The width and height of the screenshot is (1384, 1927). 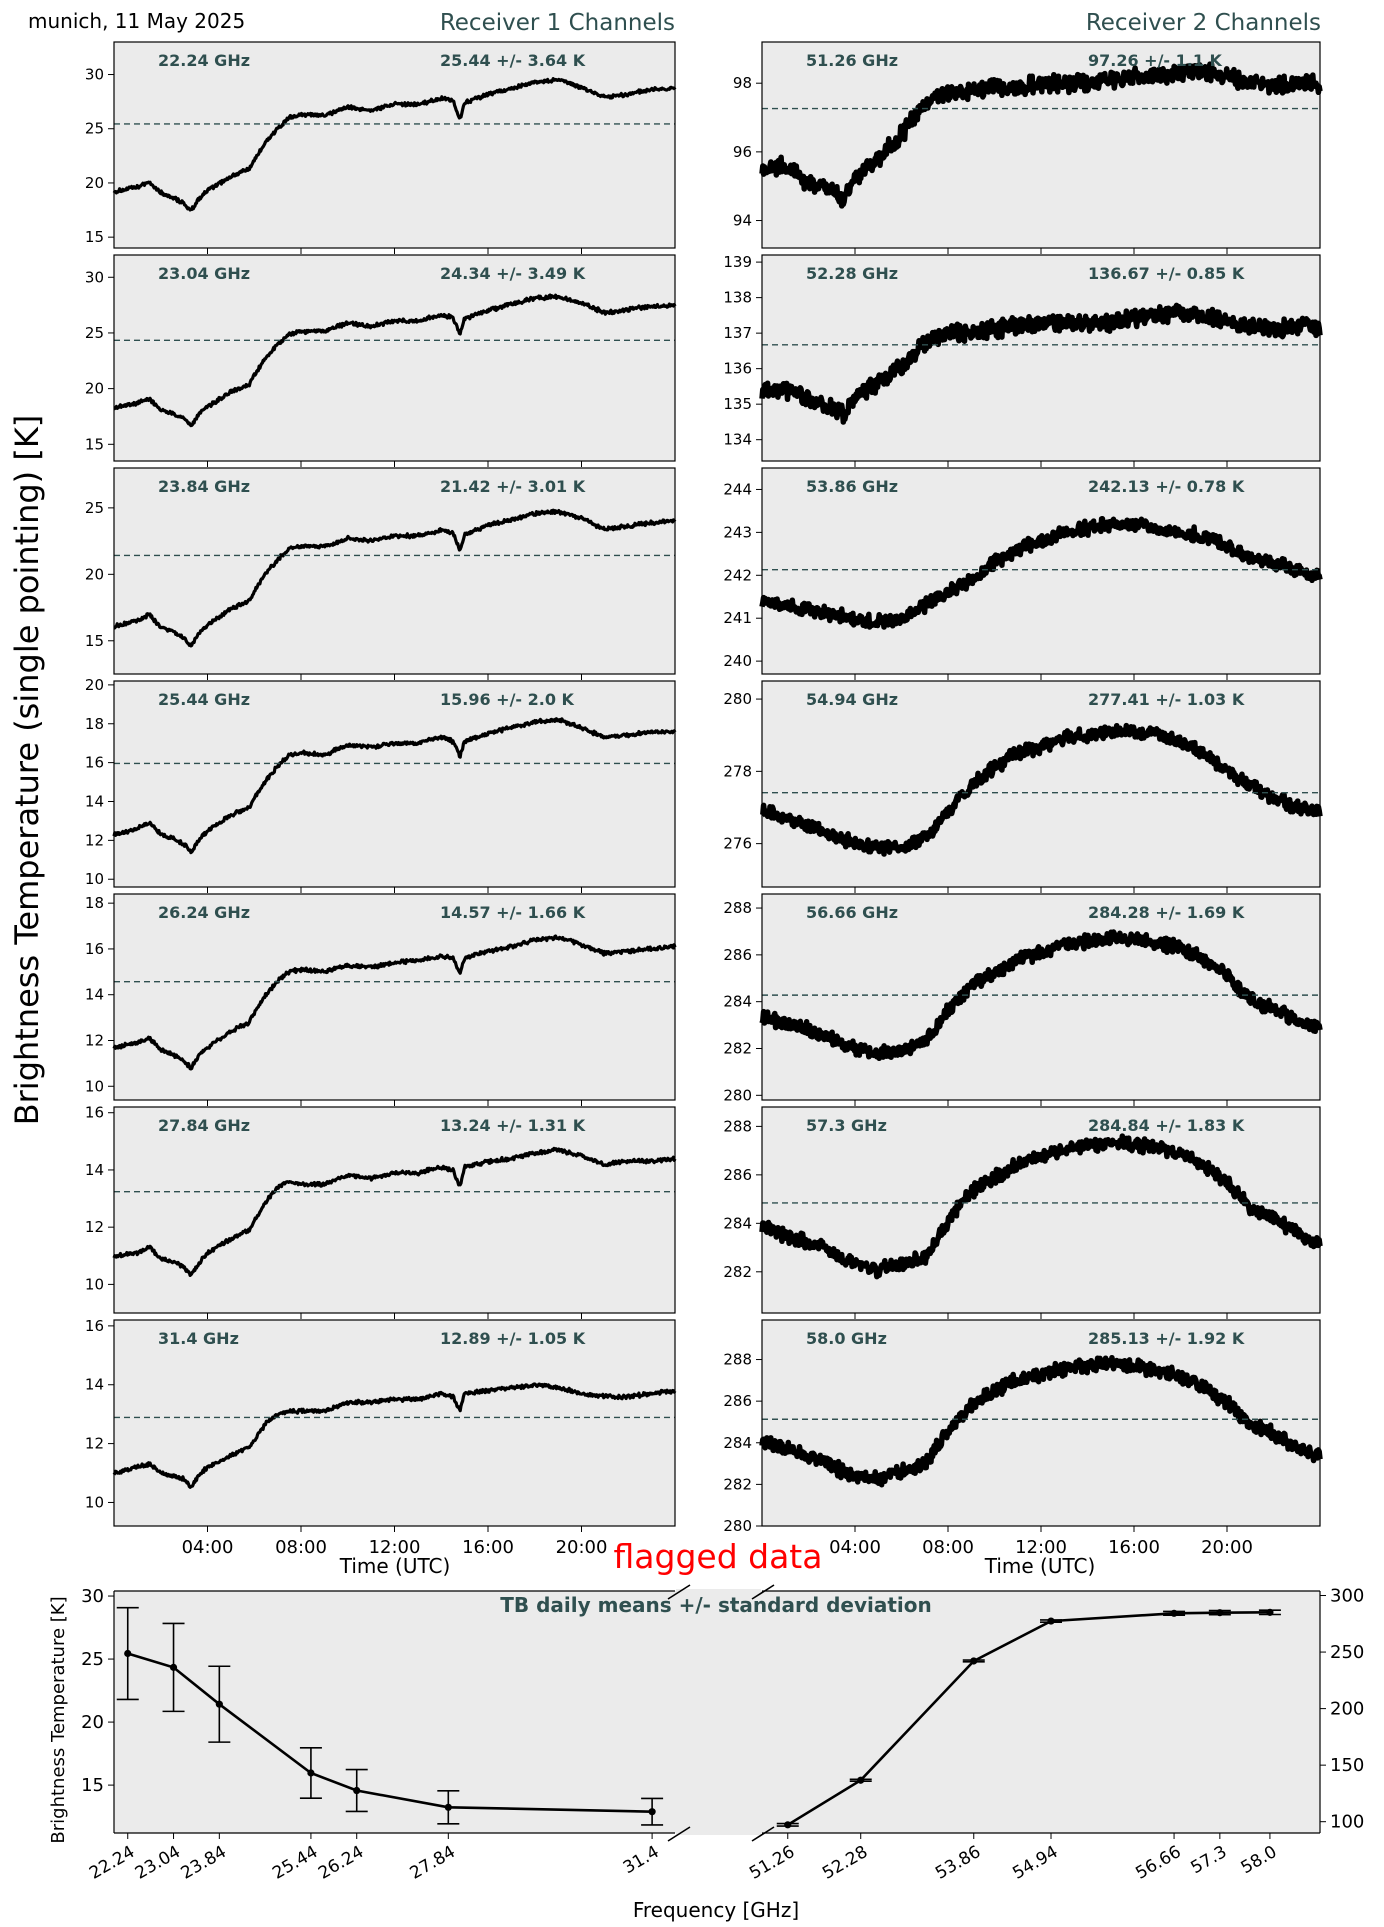 I want to click on panel-1-3: 15 20 25 23.84 GHz 21.42 +/- 3.01 K, so click(x=381, y=573).